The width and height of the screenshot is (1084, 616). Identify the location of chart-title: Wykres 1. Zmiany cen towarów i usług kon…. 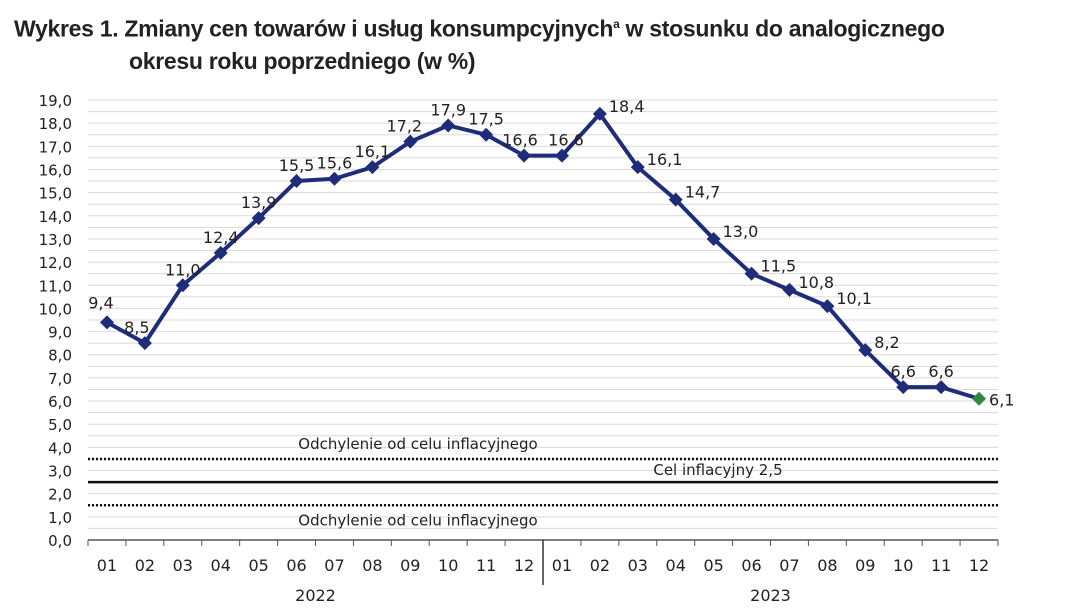
(479, 42).